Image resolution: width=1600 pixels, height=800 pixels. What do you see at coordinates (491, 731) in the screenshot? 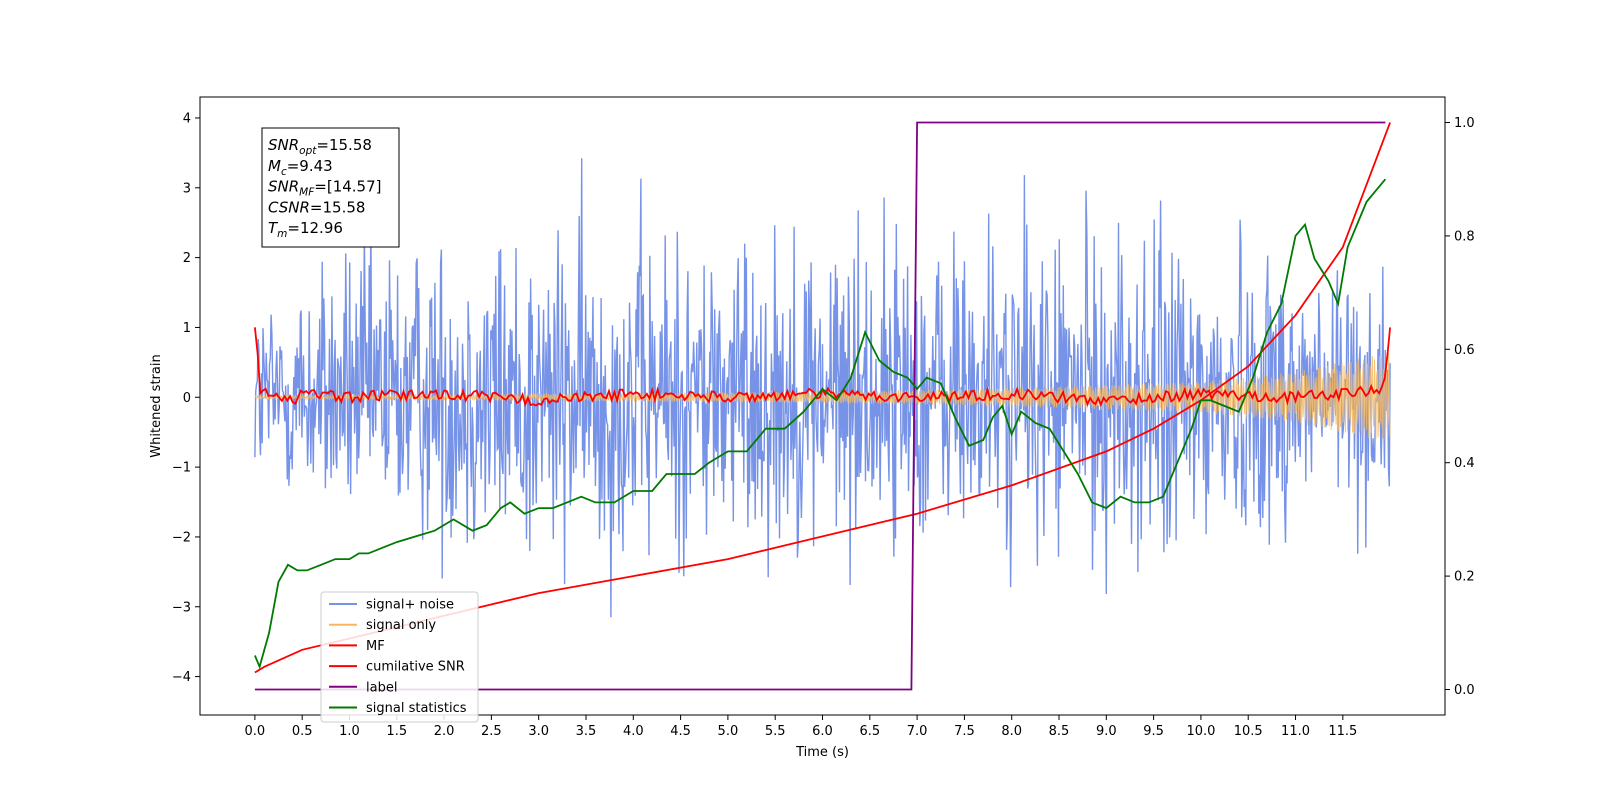
I see `x-tick-label: 2.5` at bounding box center [491, 731].